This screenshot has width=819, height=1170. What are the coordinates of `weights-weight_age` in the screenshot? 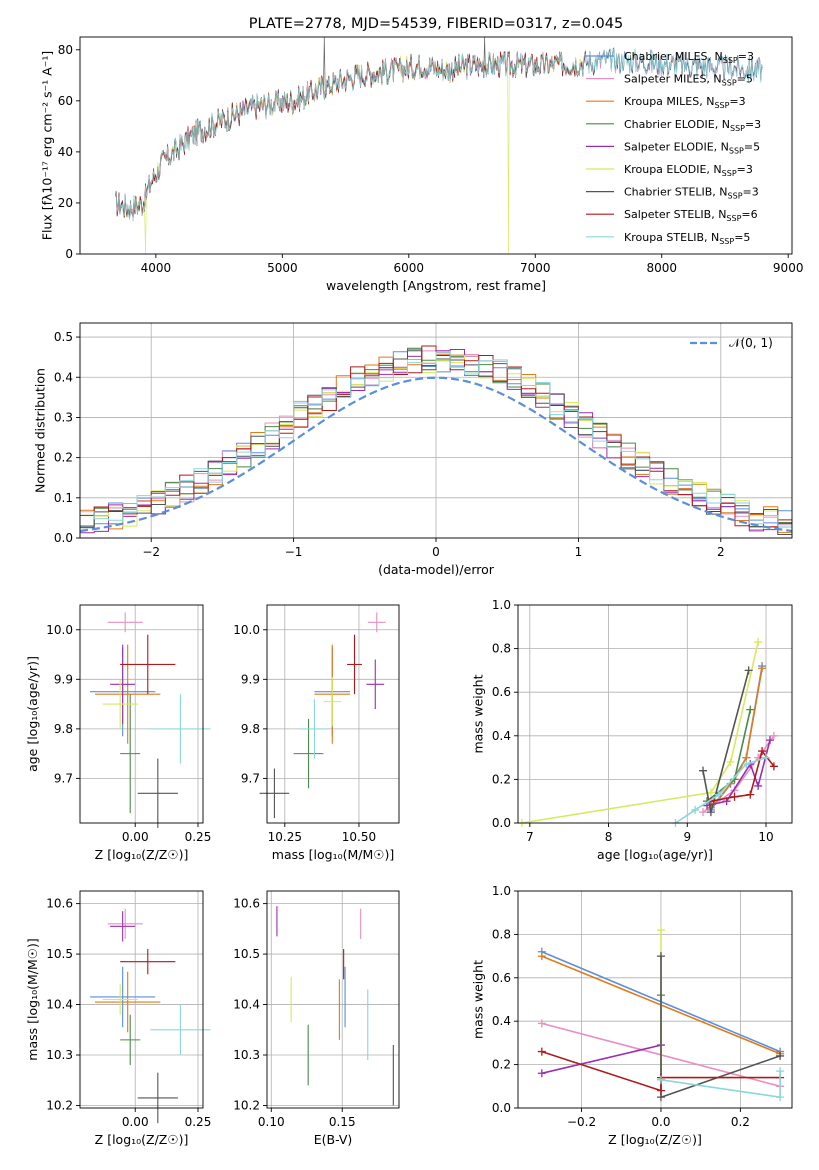 It's located at (647, 732).